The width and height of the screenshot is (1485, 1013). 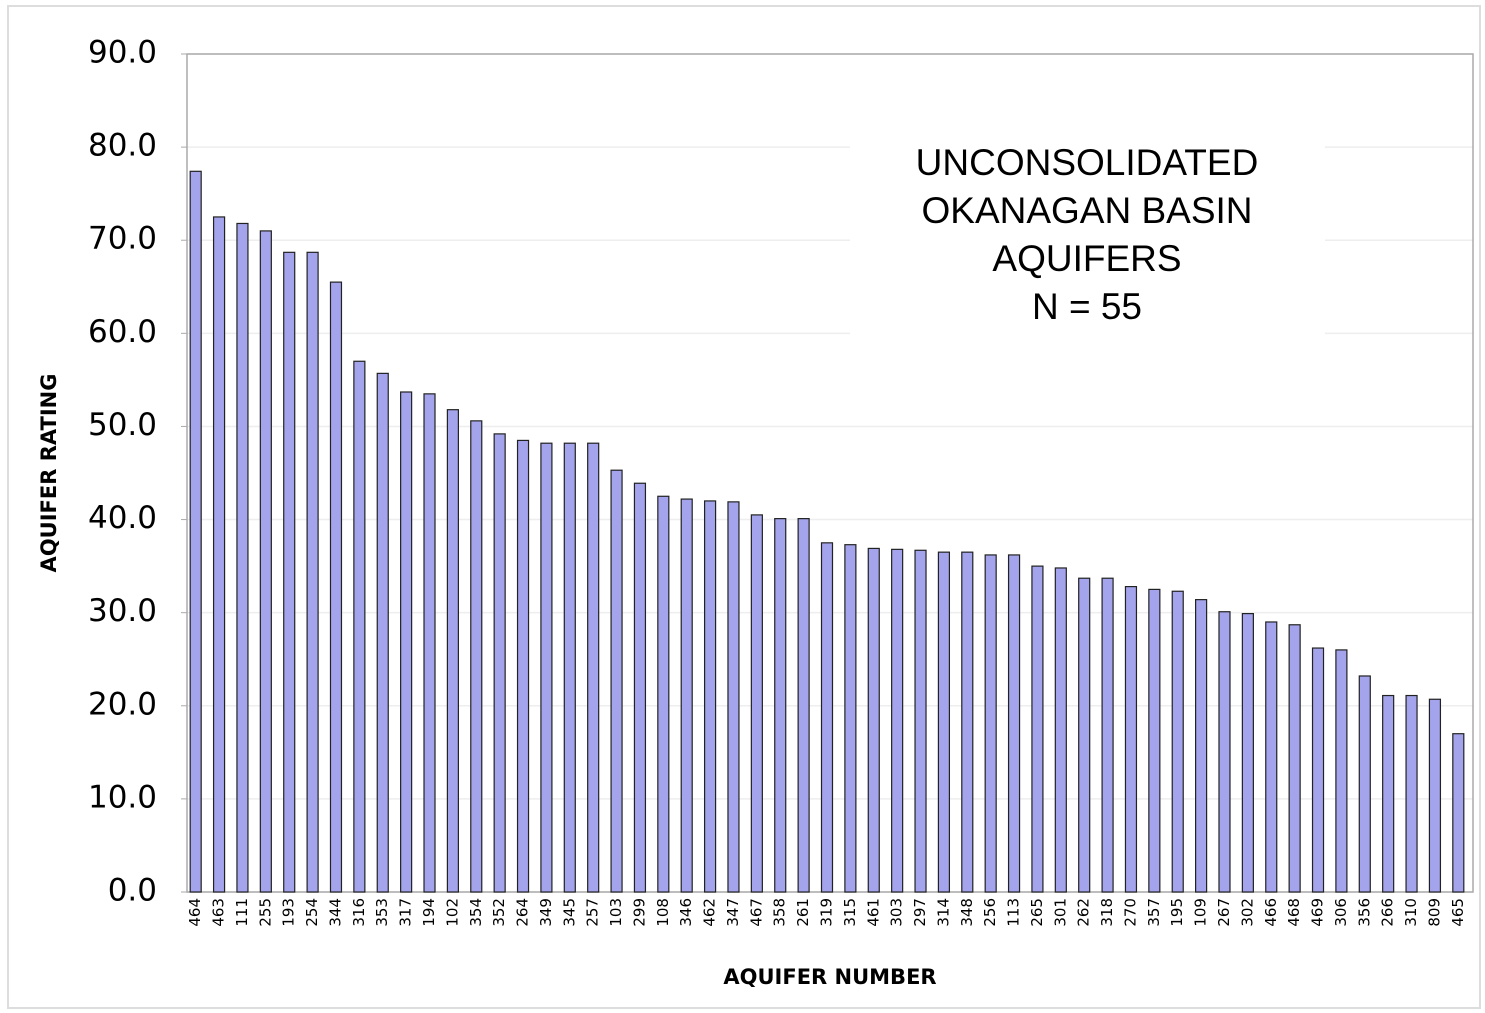 I want to click on x-tick-label: 462, so click(x=710, y=912).